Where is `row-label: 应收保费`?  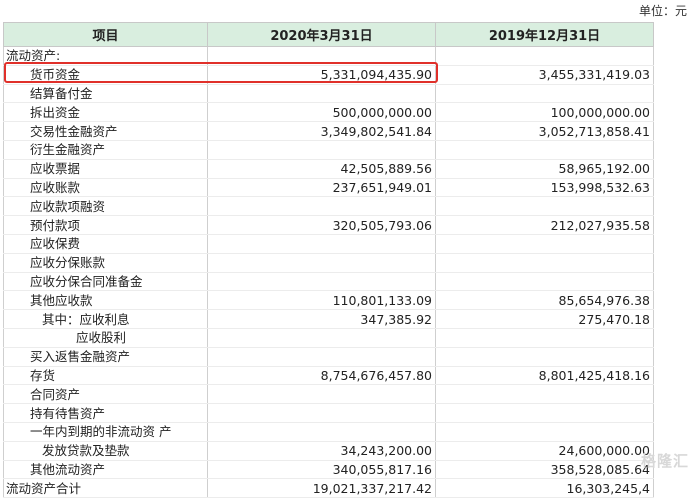
row-label: 应收保费 is located at coordinates (105, 244).